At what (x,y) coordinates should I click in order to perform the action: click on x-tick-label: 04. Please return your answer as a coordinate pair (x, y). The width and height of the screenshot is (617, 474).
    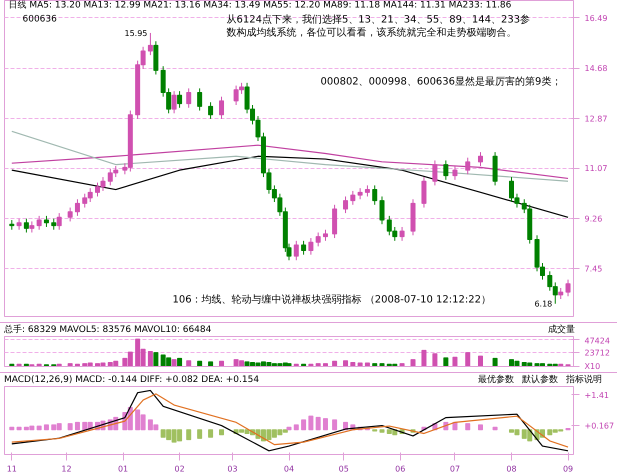
    Looking at the image, I should click on (289, 469).